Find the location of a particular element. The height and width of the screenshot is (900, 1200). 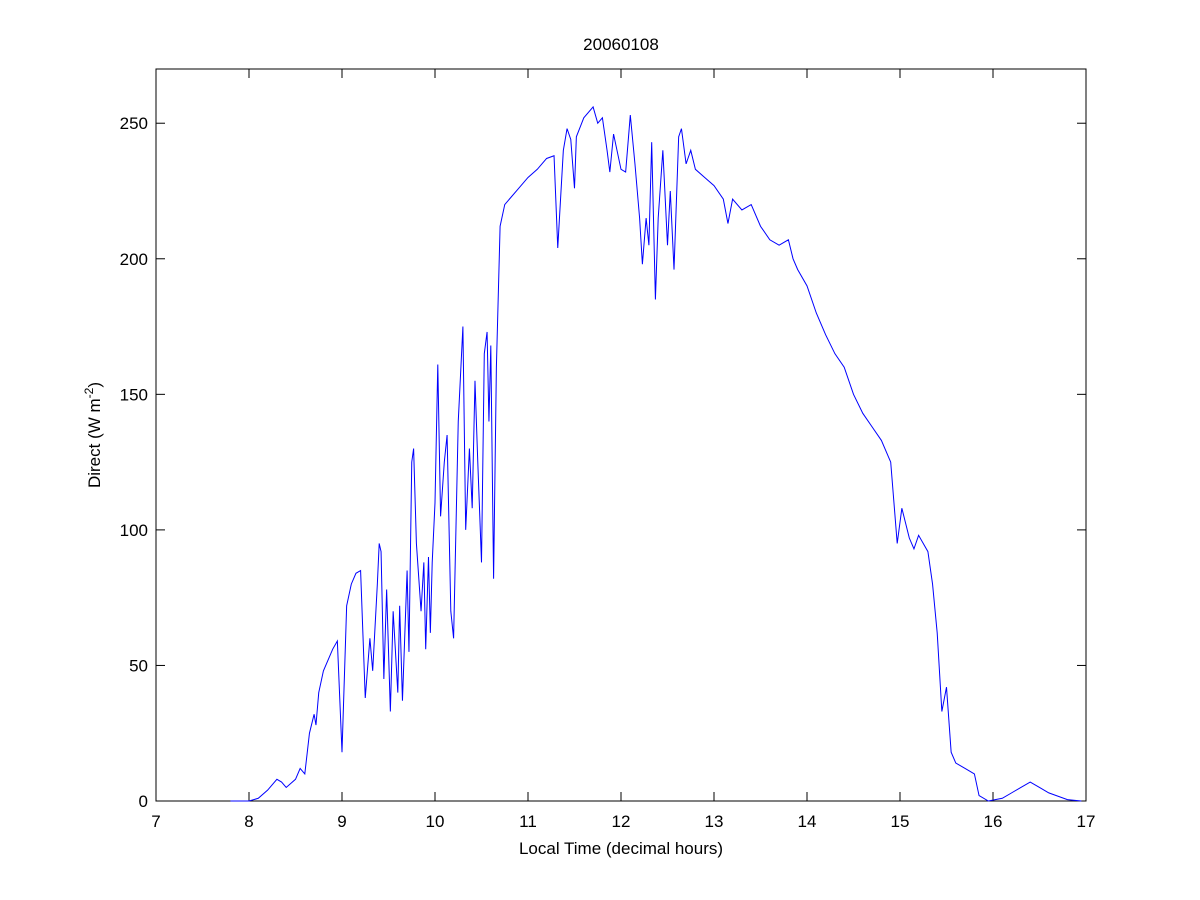

x-axis-label: Local Time (decimal hours) is located at coordinates (621, 848).